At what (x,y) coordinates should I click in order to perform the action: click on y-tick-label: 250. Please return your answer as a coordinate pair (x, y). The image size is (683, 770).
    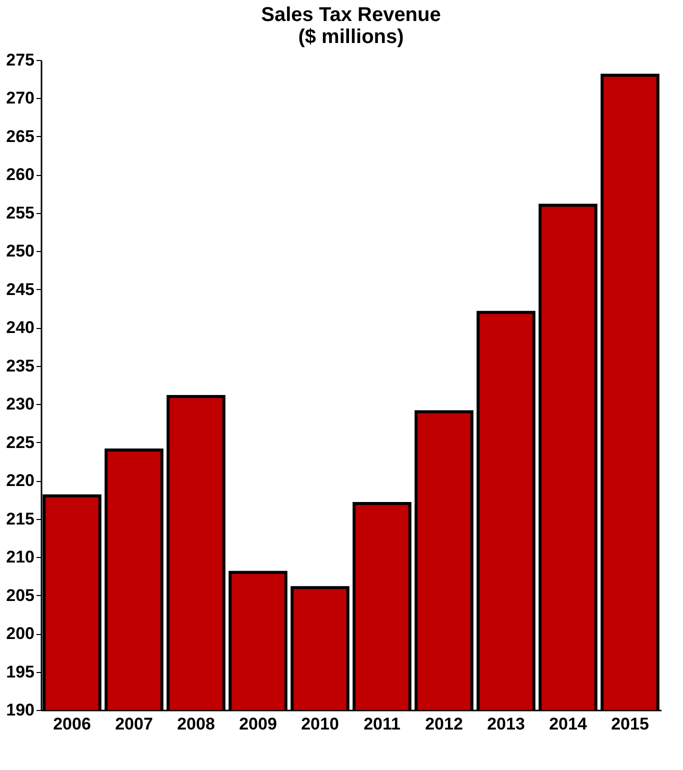
    Looking at the image, I should click on (20, 251).